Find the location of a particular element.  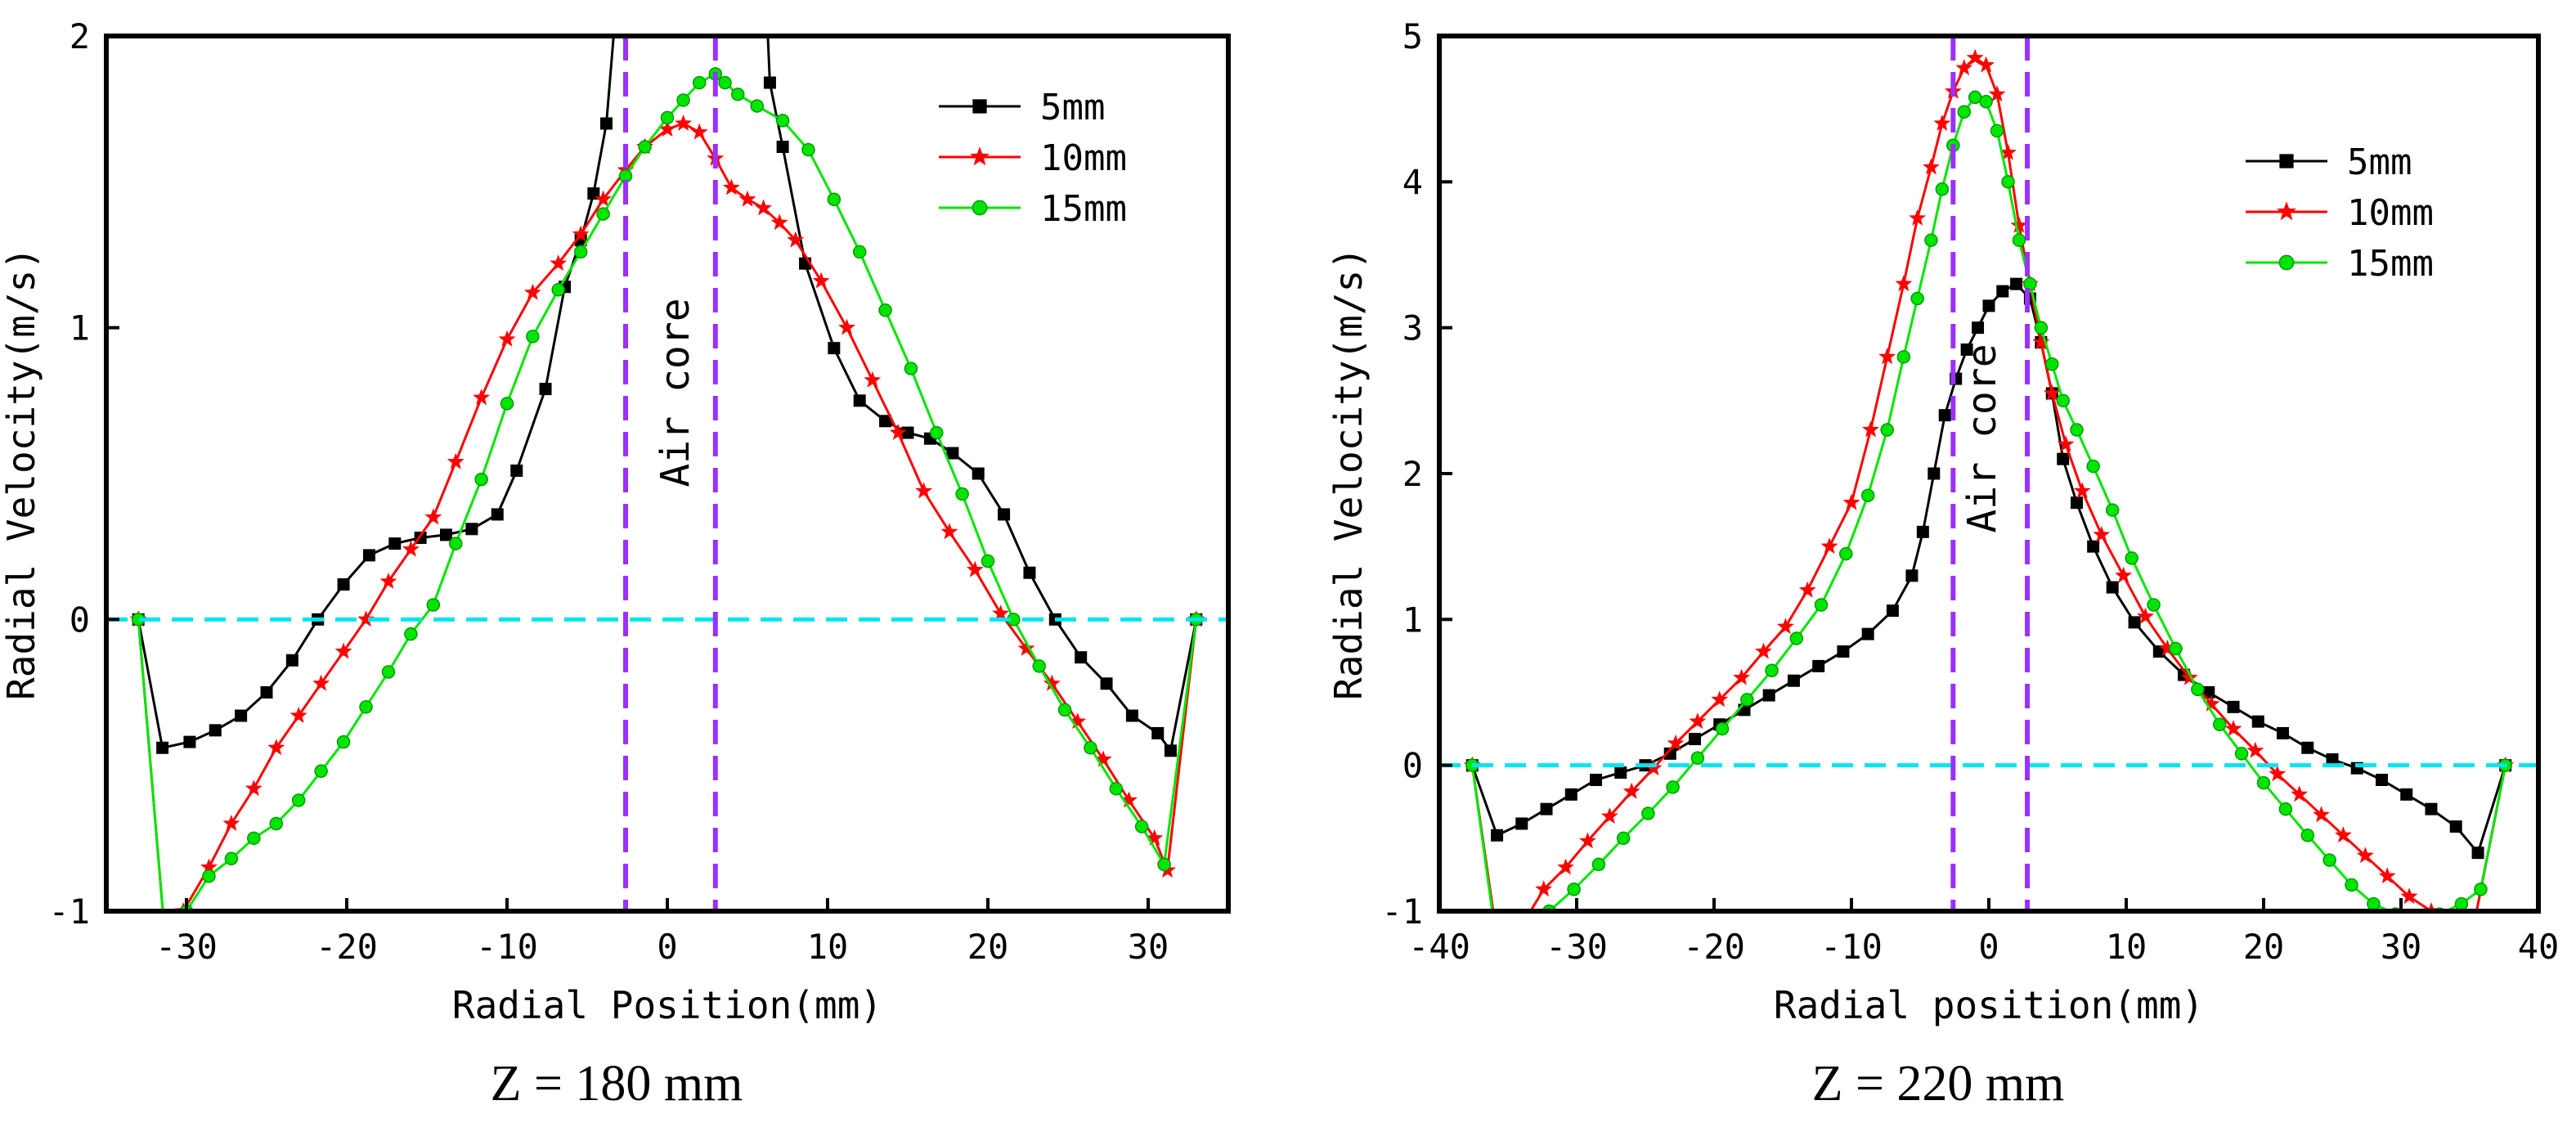

x-tick-label: -40 is located at coordinates (1439, 947).